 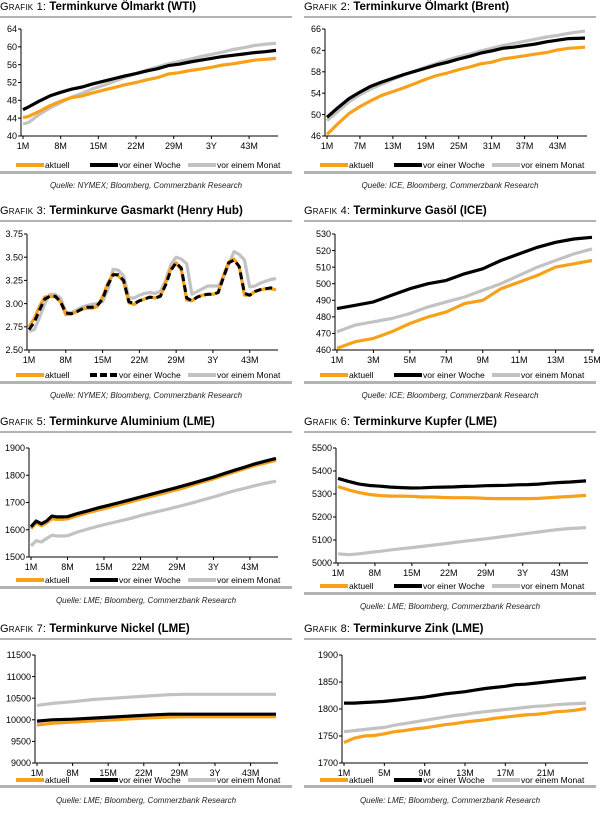 What do you see at coordinates (316, 93) in the screenshot?
I see `y-tick-label: 54` at bounding box center [316, 93].